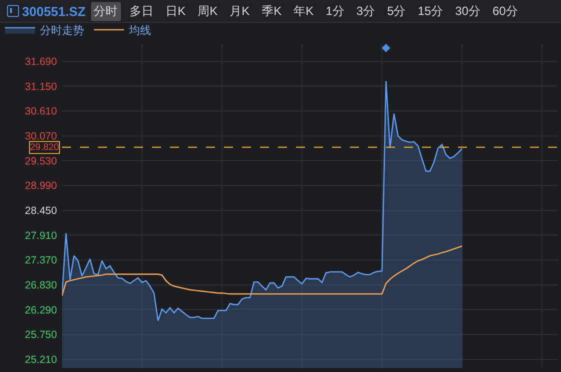 Image resolution: width=561 pixels, height=372 pixels. Describe the element at coordinates (141, 11) in the screenshot. I see `text: 多日` at that location.